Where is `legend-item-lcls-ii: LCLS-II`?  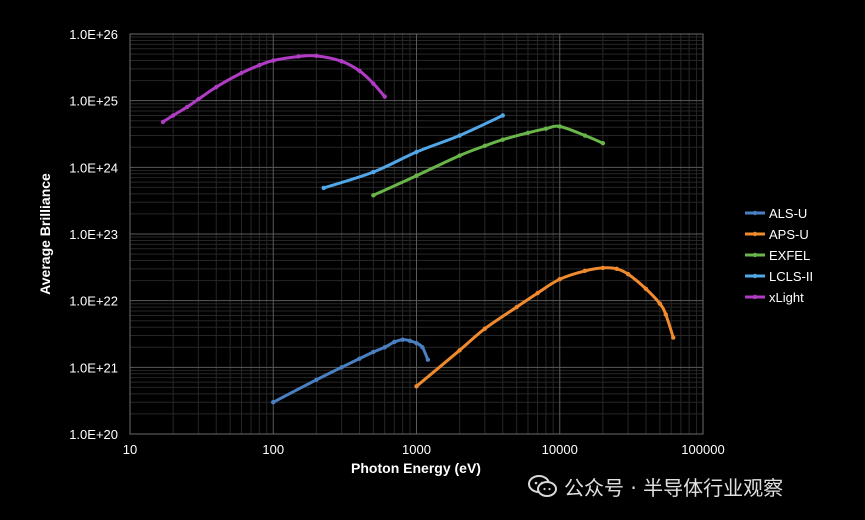
legend-item-lcls-ii: LCLS-II is located at coordinates (779, 276).